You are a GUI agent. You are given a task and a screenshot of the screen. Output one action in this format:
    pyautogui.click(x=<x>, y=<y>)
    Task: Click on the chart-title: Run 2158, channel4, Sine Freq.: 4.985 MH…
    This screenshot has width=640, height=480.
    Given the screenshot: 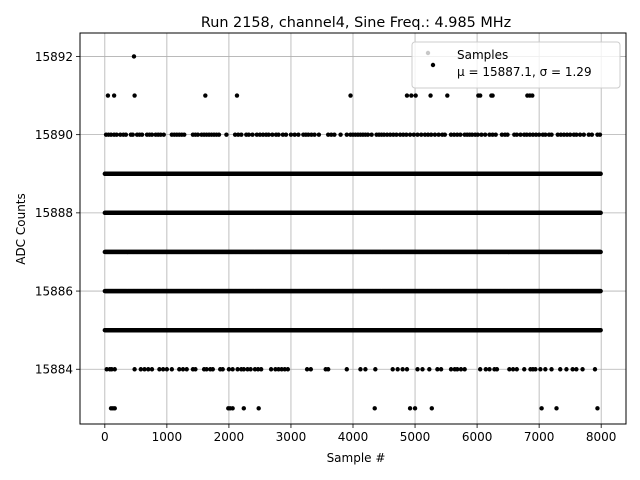 What is the action you would take?
    pyautogui.click(x=356, y=23)
    